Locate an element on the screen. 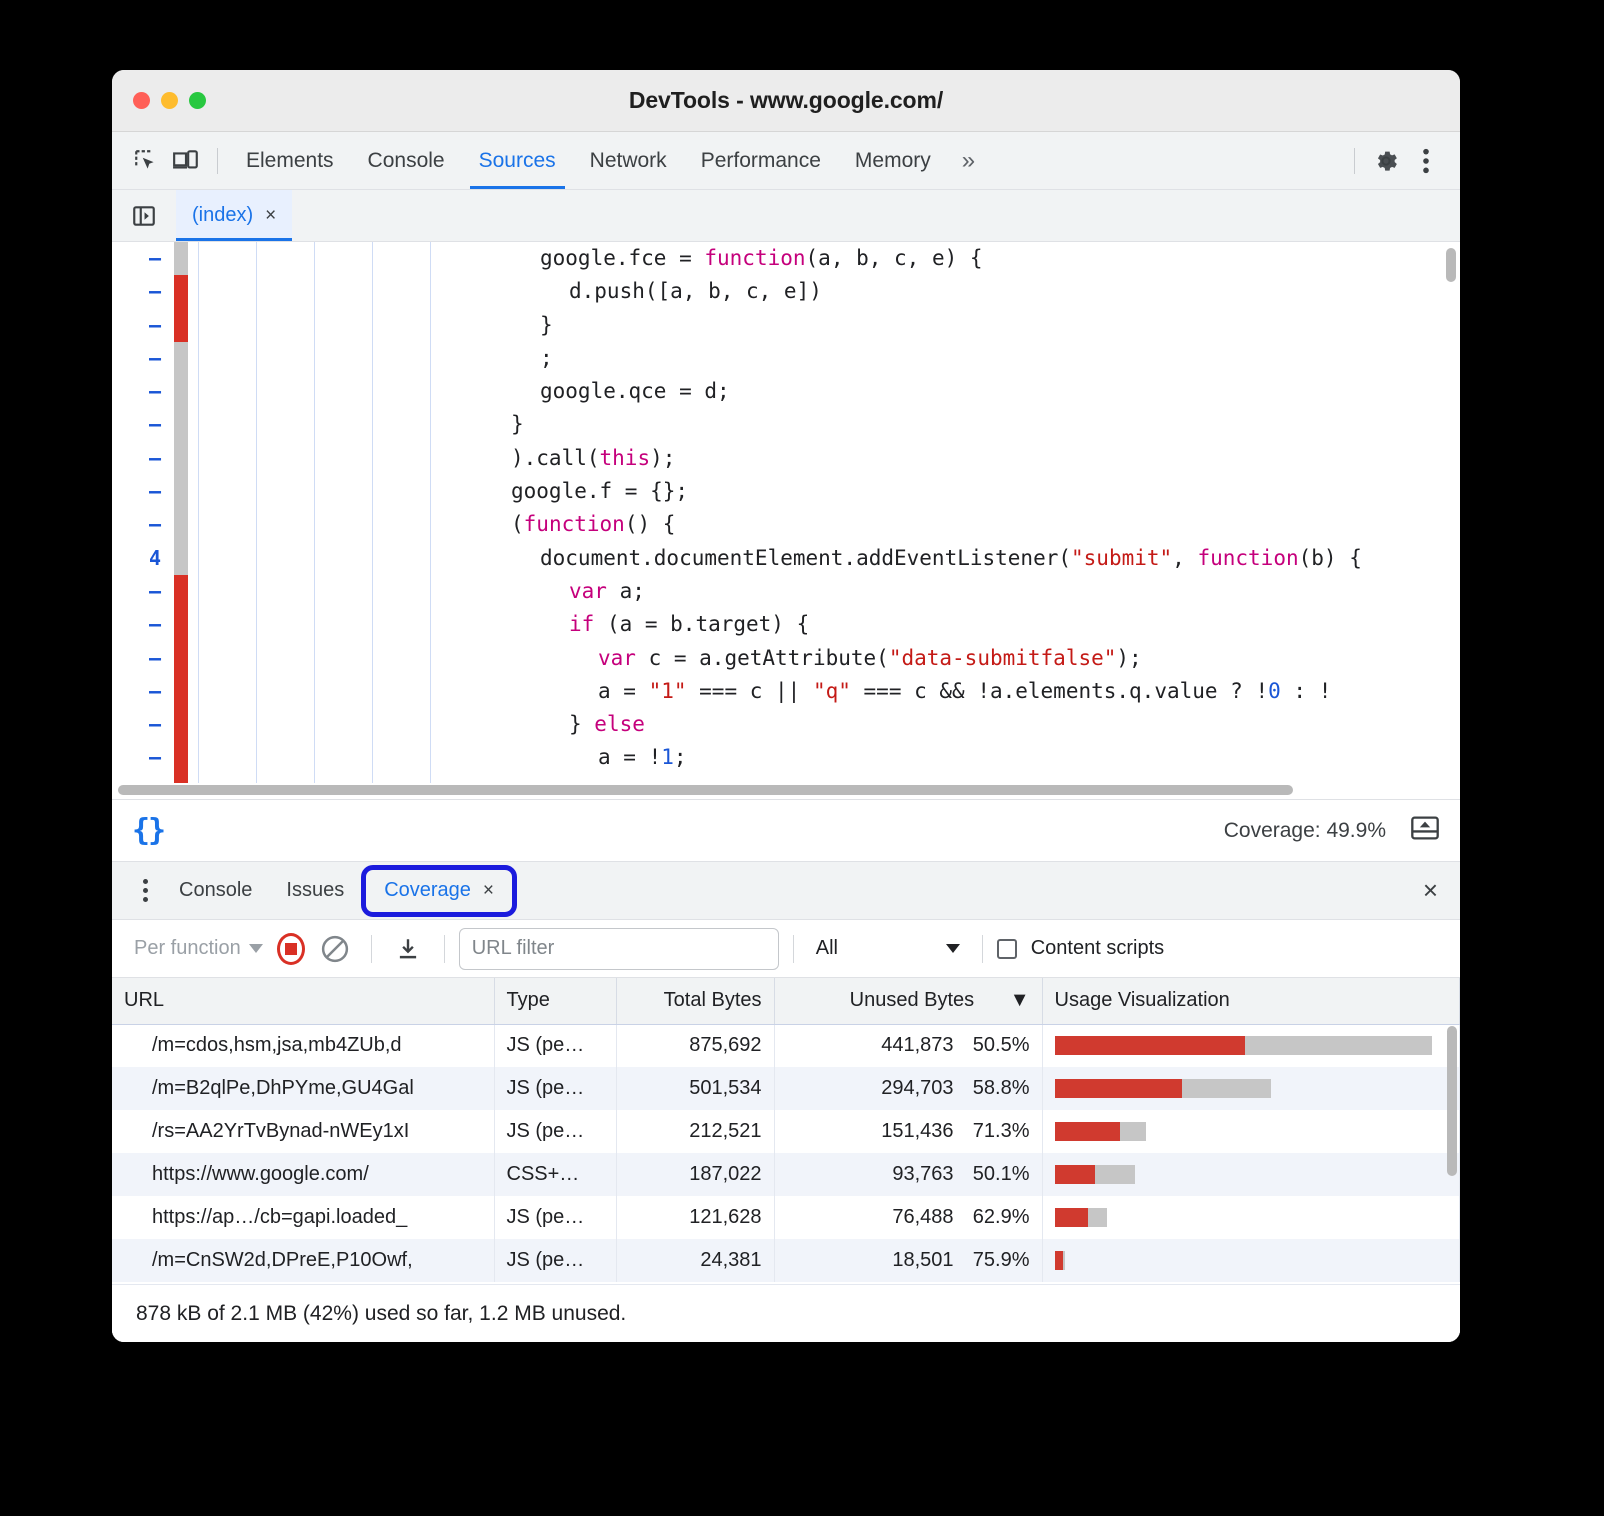  editor-vertical-scrollbar is located at coordinates (1451, 515).